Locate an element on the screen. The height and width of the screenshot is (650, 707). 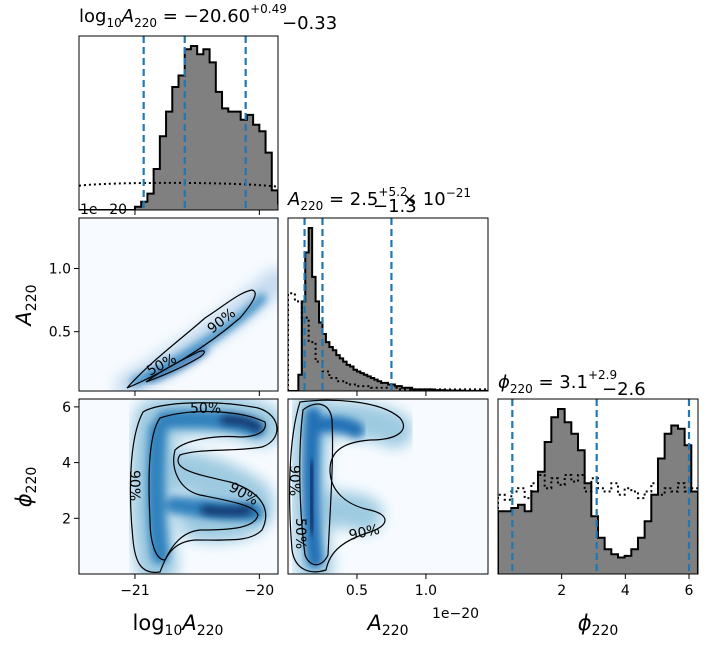
density-core is located at coordinates (198, 340).